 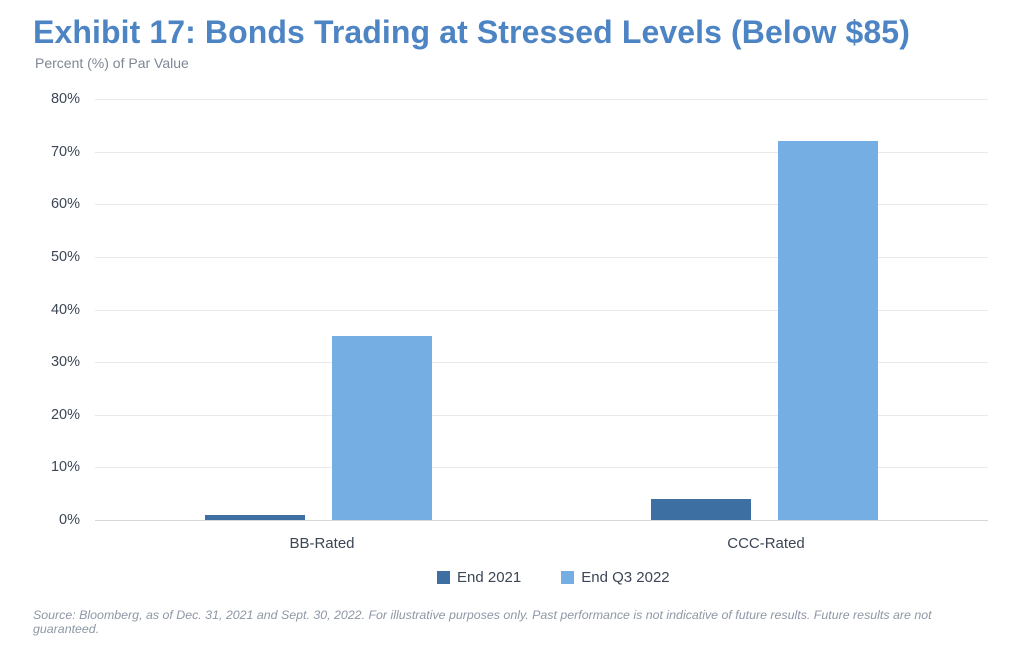 I want to click on legend-swatch-end-2021, so click(x=443, y=577).